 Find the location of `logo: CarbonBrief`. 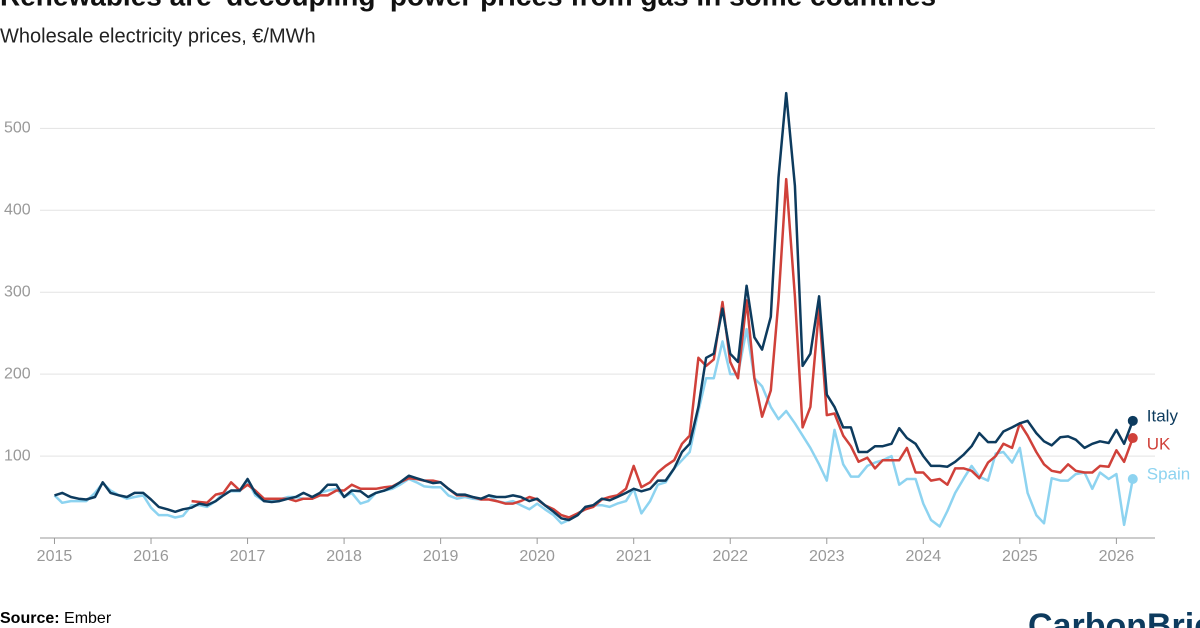

logo: CarbonBrief is located at coordinates (1114, 617).